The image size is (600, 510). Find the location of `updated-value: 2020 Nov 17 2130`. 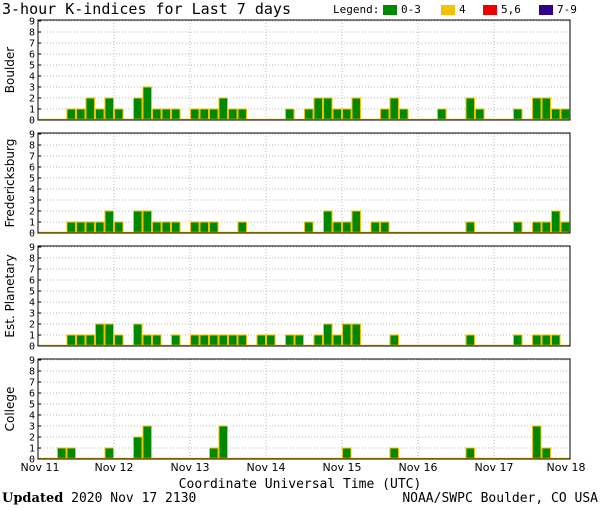

updated-value: 2020 Nov 17 2130 is located at coordinates (134, 498).